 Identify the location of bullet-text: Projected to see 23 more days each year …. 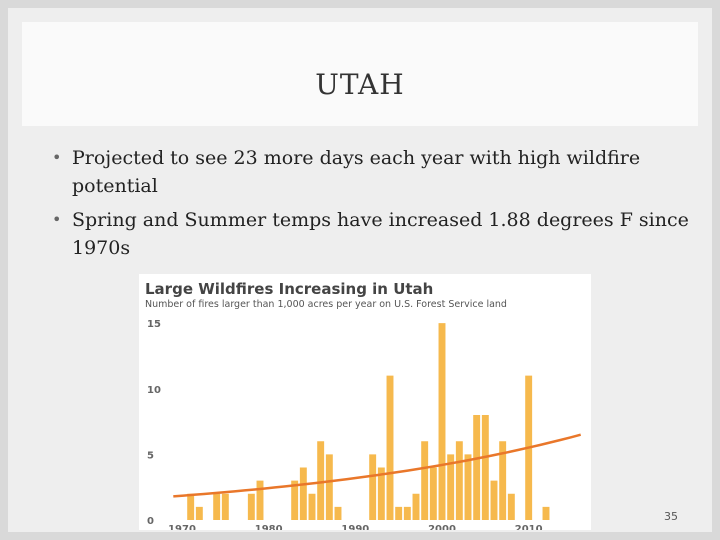
(356, 172).